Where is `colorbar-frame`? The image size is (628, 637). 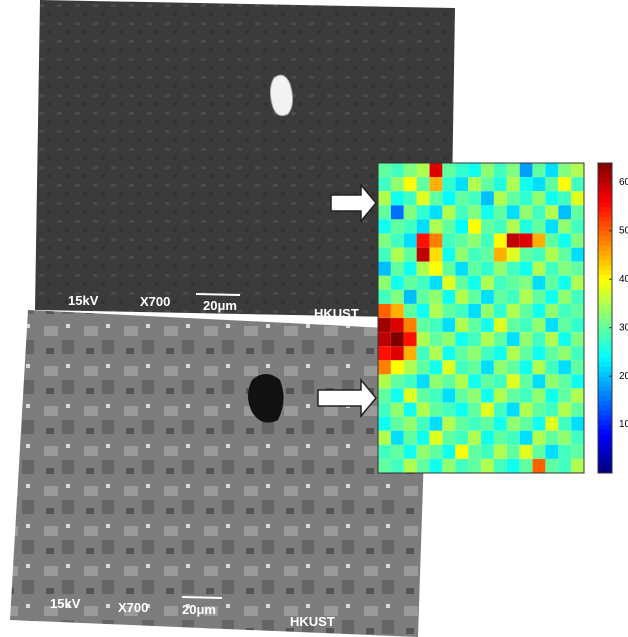
colorbar-frame is located at coordinates (605, 318).